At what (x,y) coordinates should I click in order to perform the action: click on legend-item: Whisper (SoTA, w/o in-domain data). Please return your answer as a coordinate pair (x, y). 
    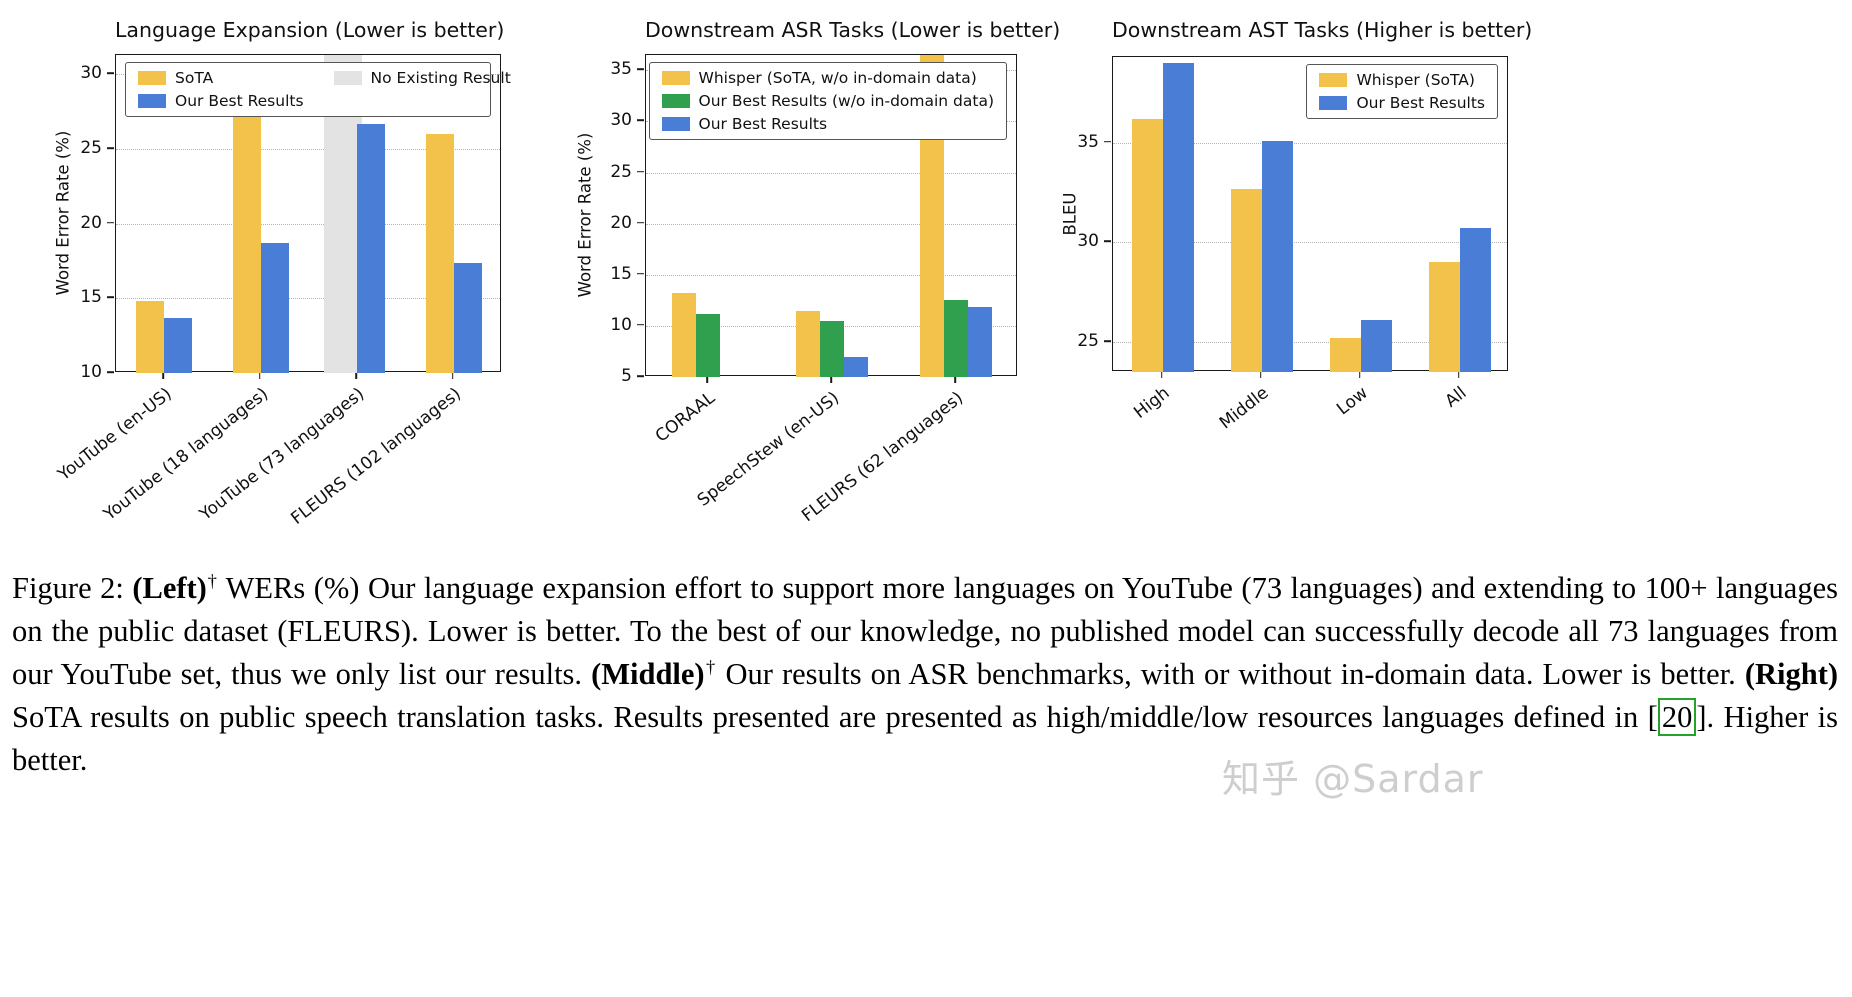
    Looking at the image, I should click on (827, 78).